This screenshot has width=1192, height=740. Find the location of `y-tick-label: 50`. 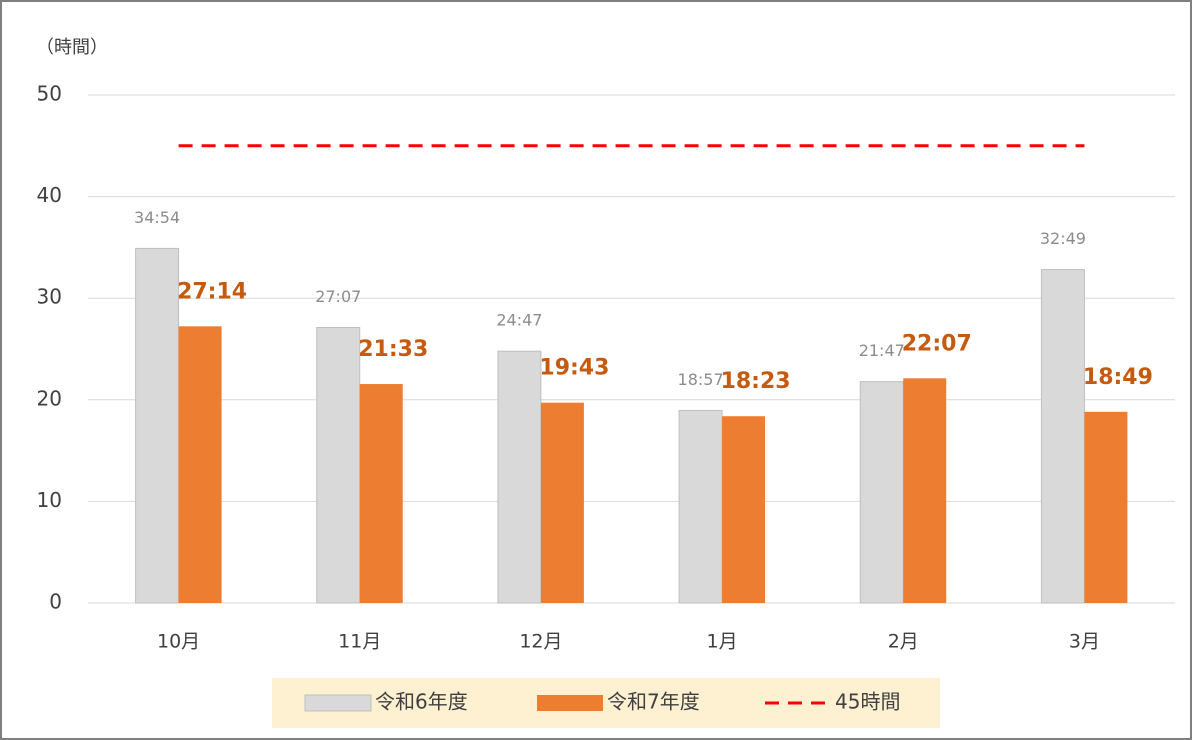

y-tick-label: 50 is located at coordinates (49, 94).